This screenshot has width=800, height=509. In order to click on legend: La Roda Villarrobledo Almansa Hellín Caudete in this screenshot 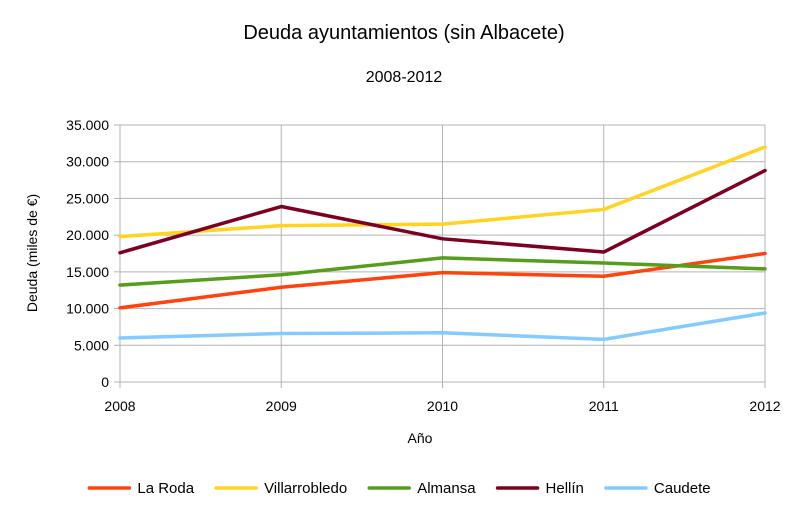, I will do `click(399, 488)`.